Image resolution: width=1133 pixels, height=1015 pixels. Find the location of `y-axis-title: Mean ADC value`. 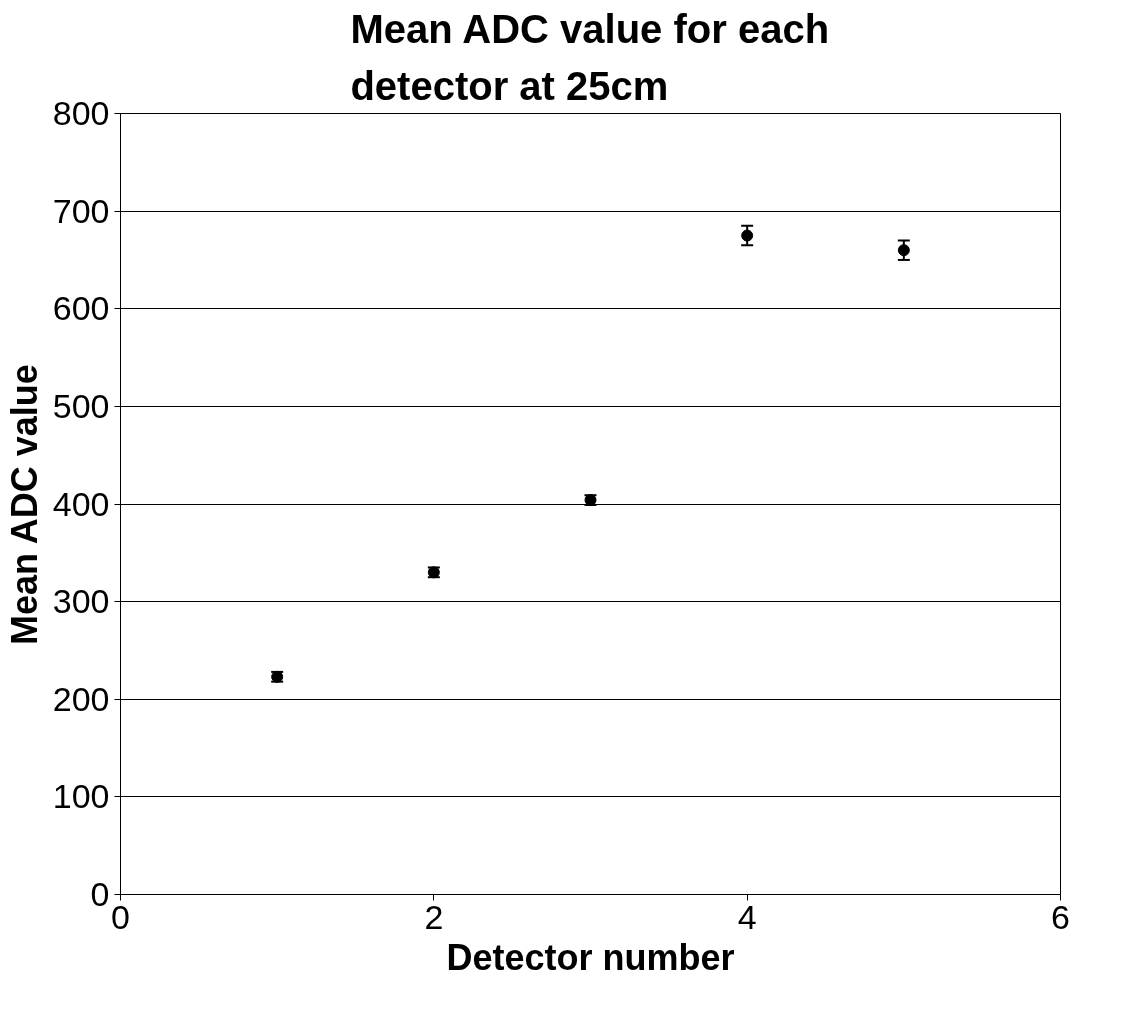

y-axis-title: Mean ADC value is located at coordinates (24, 505).